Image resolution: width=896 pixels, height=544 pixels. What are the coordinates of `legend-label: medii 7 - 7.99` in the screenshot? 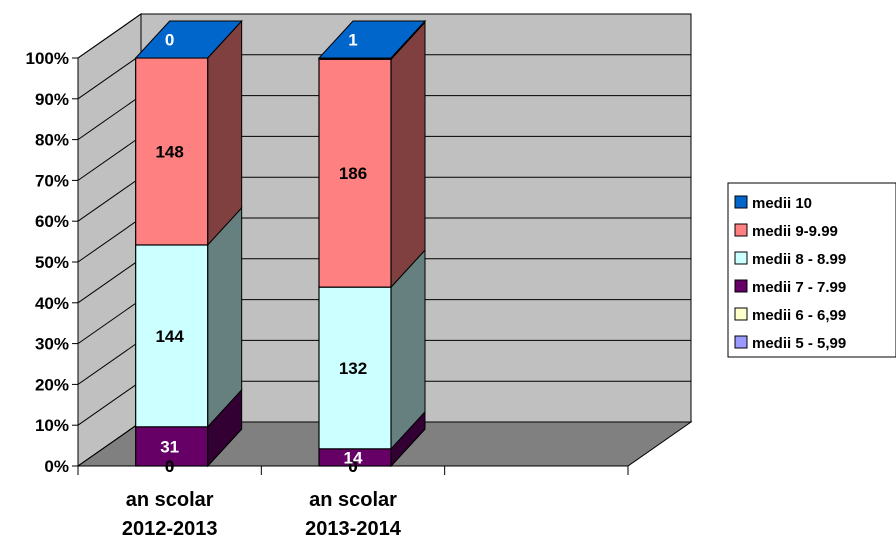 It's located at (799, 287).